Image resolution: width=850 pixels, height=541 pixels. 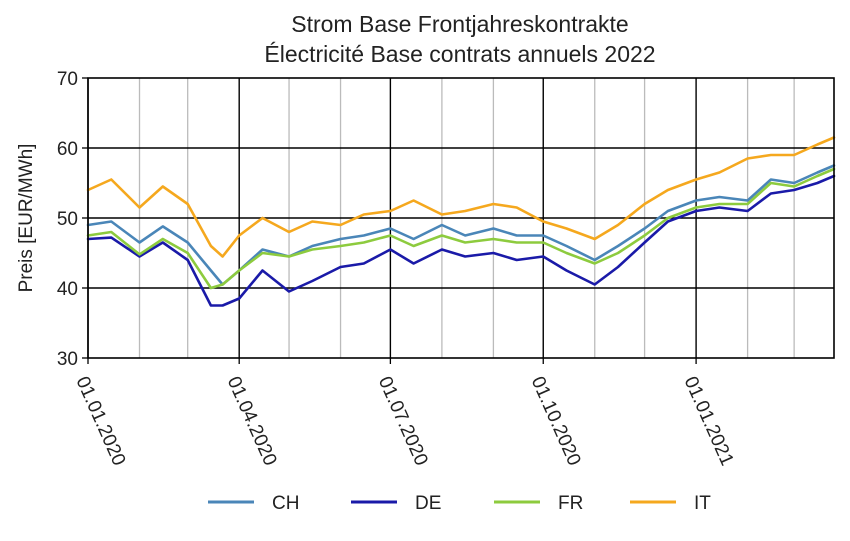 I want to click on legend-label-it: IT, so click(x=702, y=503).